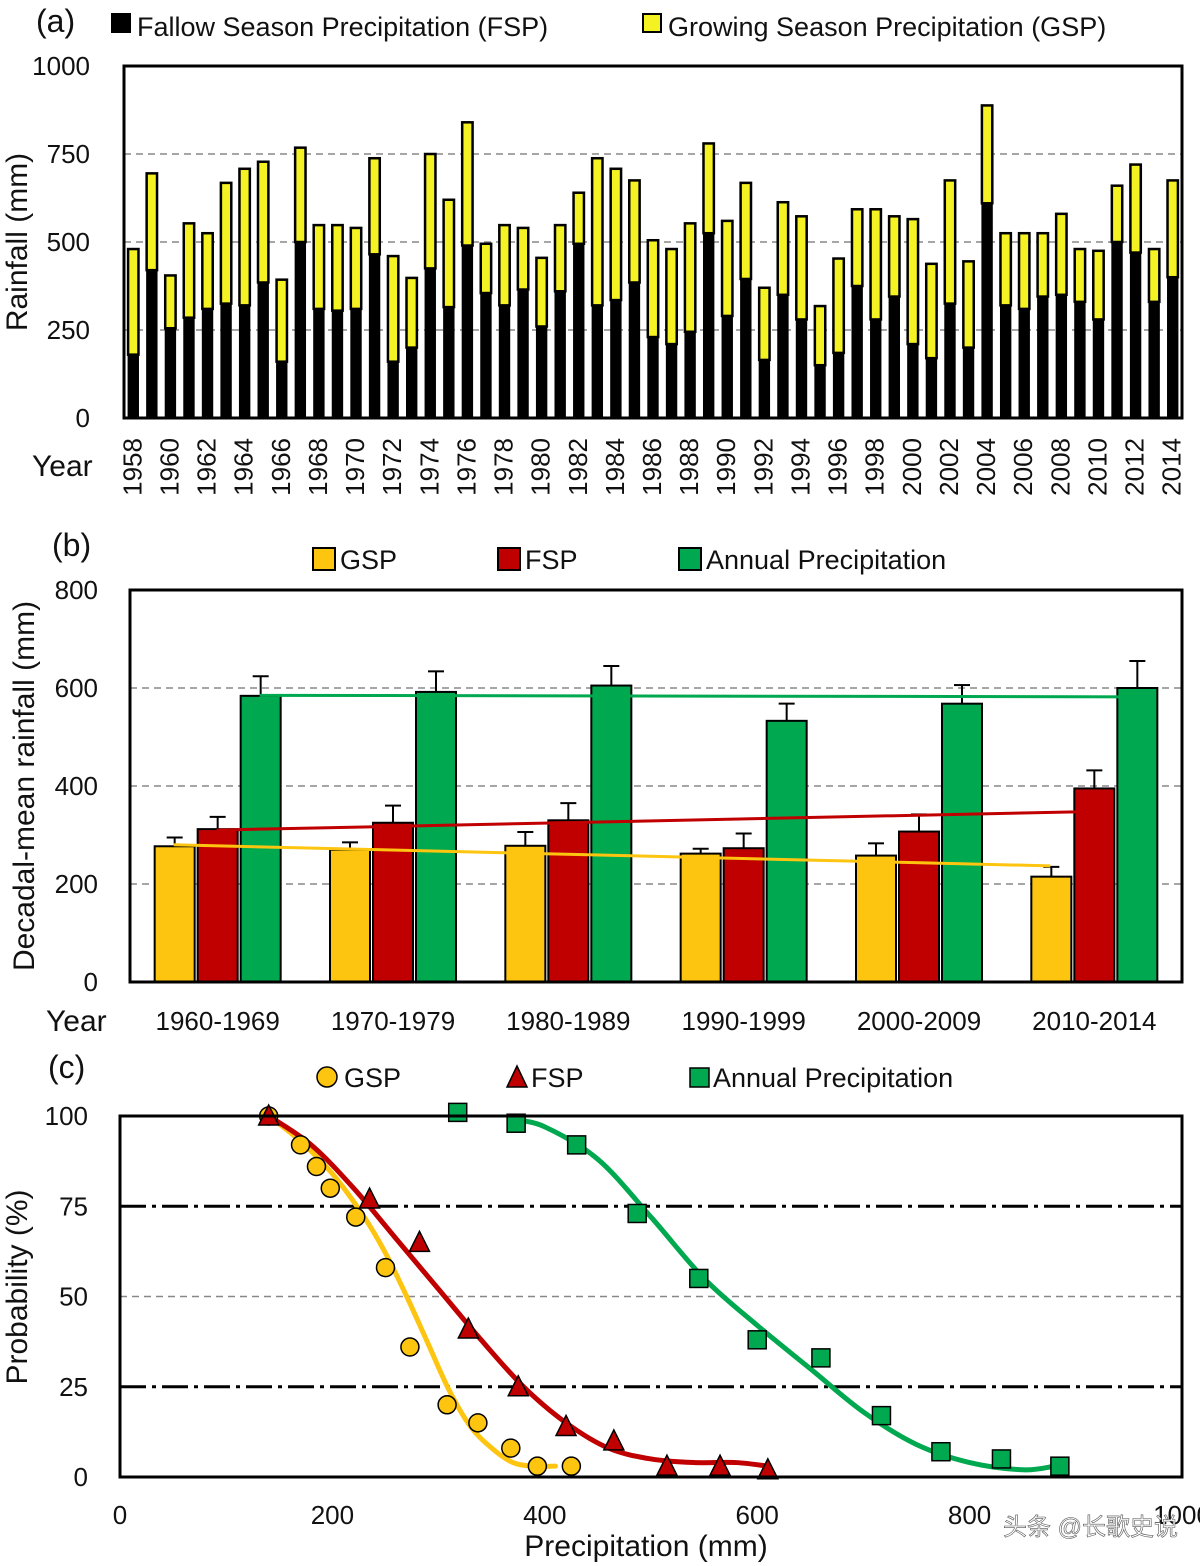  Describe the element at coordinates (1154, 360) in the screenshot. I see `bar-fsp-2013` at that location.